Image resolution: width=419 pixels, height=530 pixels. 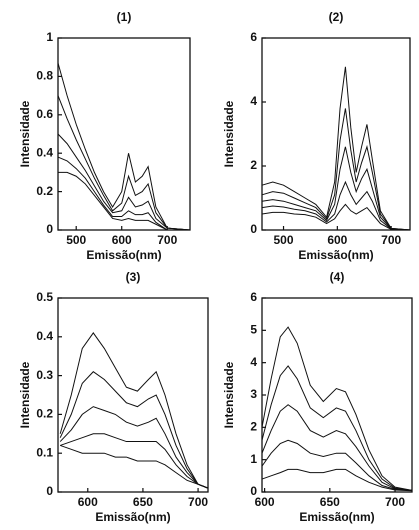 I want to click on y-tick-label: 0.3, so click(x=44, y=375).